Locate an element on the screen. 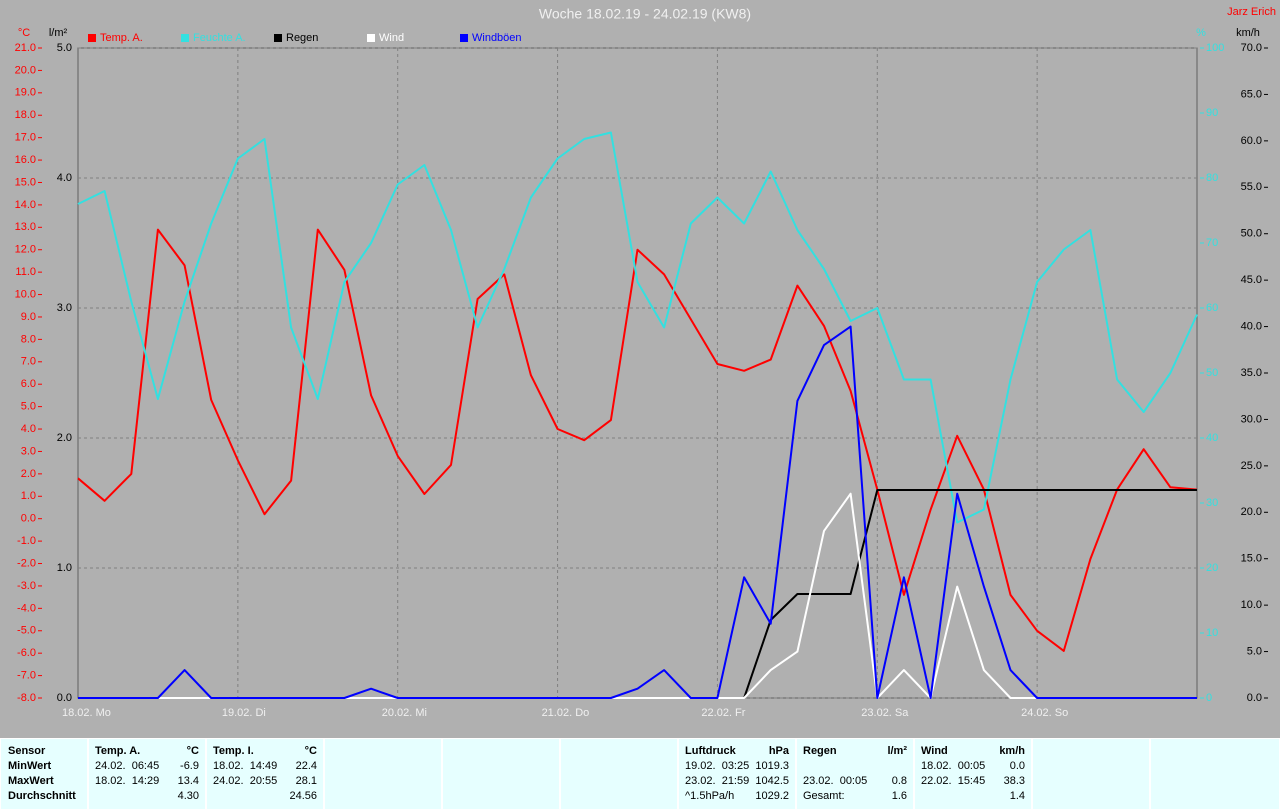 The width and height of the screenshot is (1280, 810). cell-value: 28.1 is located at coordinates (306, 781).